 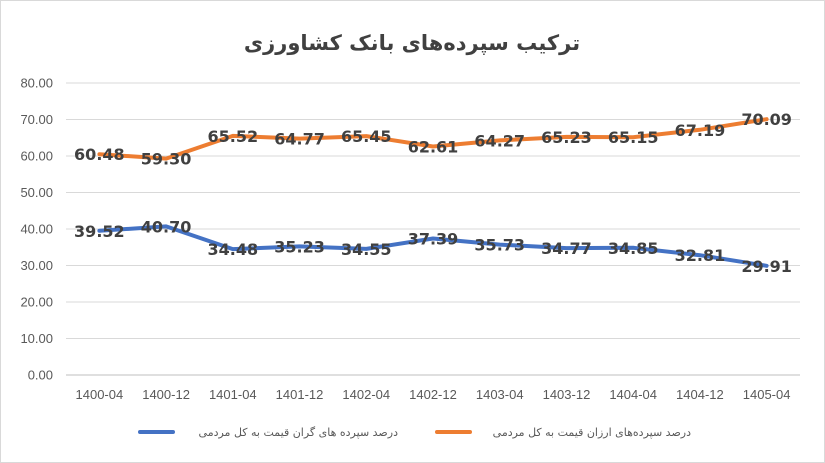 What do you see at coordinates (166, 394) in the screenshot?
I see `x-tick-label: 1400-12` at bounding box center [166, 394].